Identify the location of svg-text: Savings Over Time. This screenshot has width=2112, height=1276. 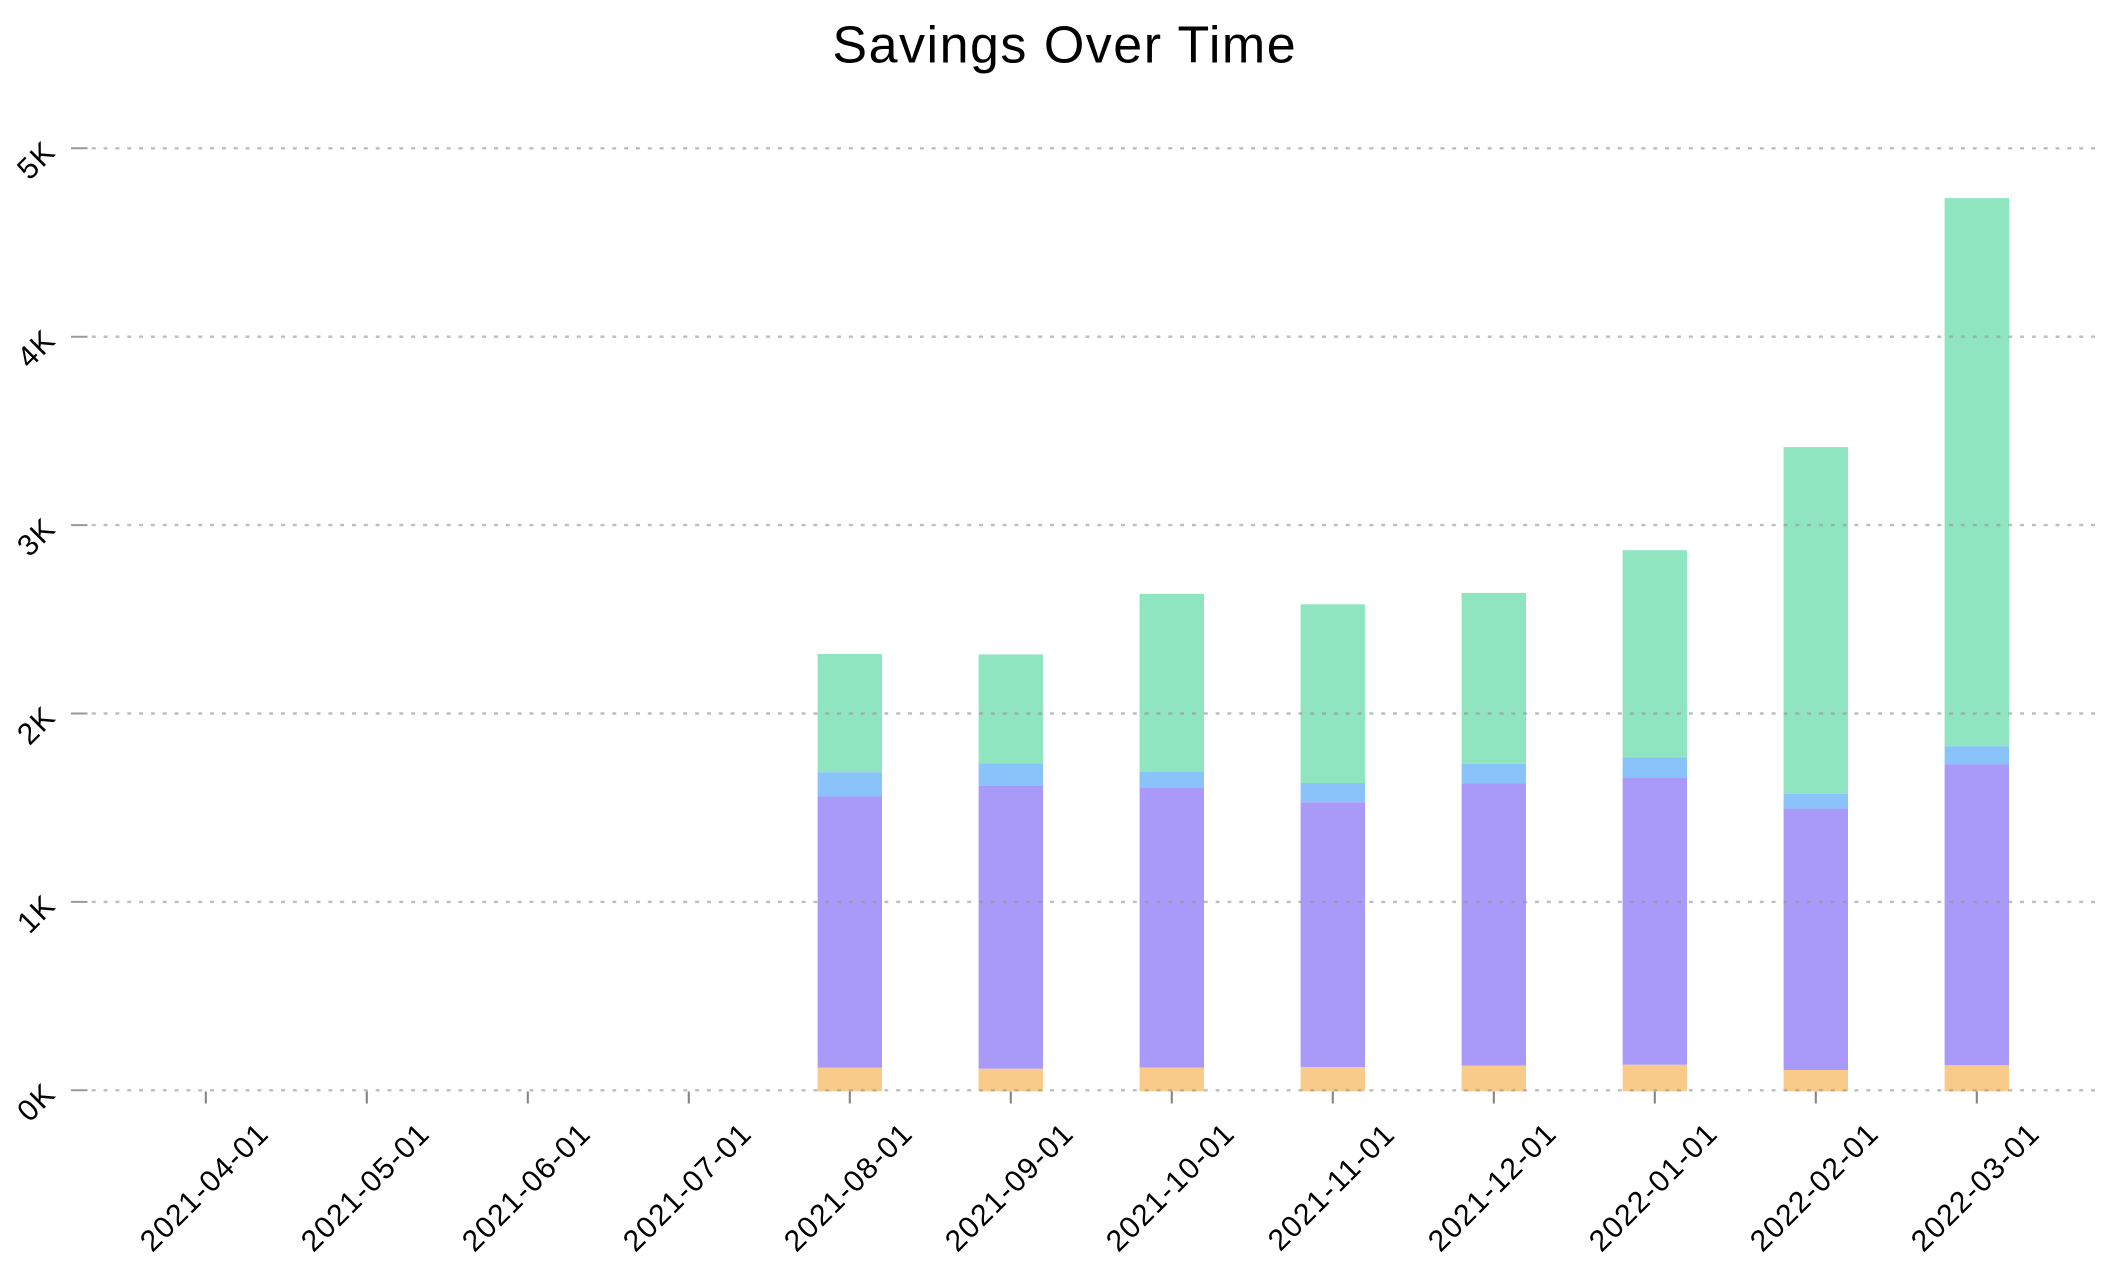
(1064, 45).